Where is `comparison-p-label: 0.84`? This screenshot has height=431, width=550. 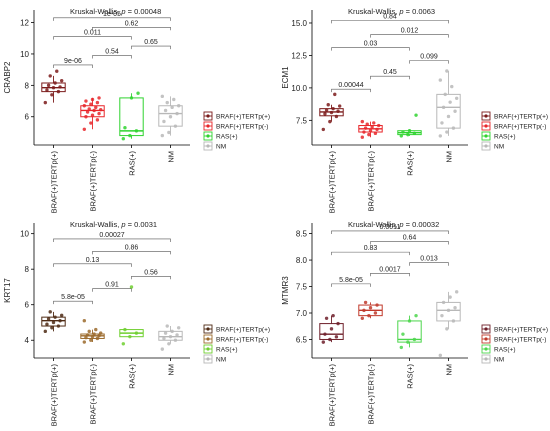
comparison-p-label: 0.84 is located at coordinates (390, 16).